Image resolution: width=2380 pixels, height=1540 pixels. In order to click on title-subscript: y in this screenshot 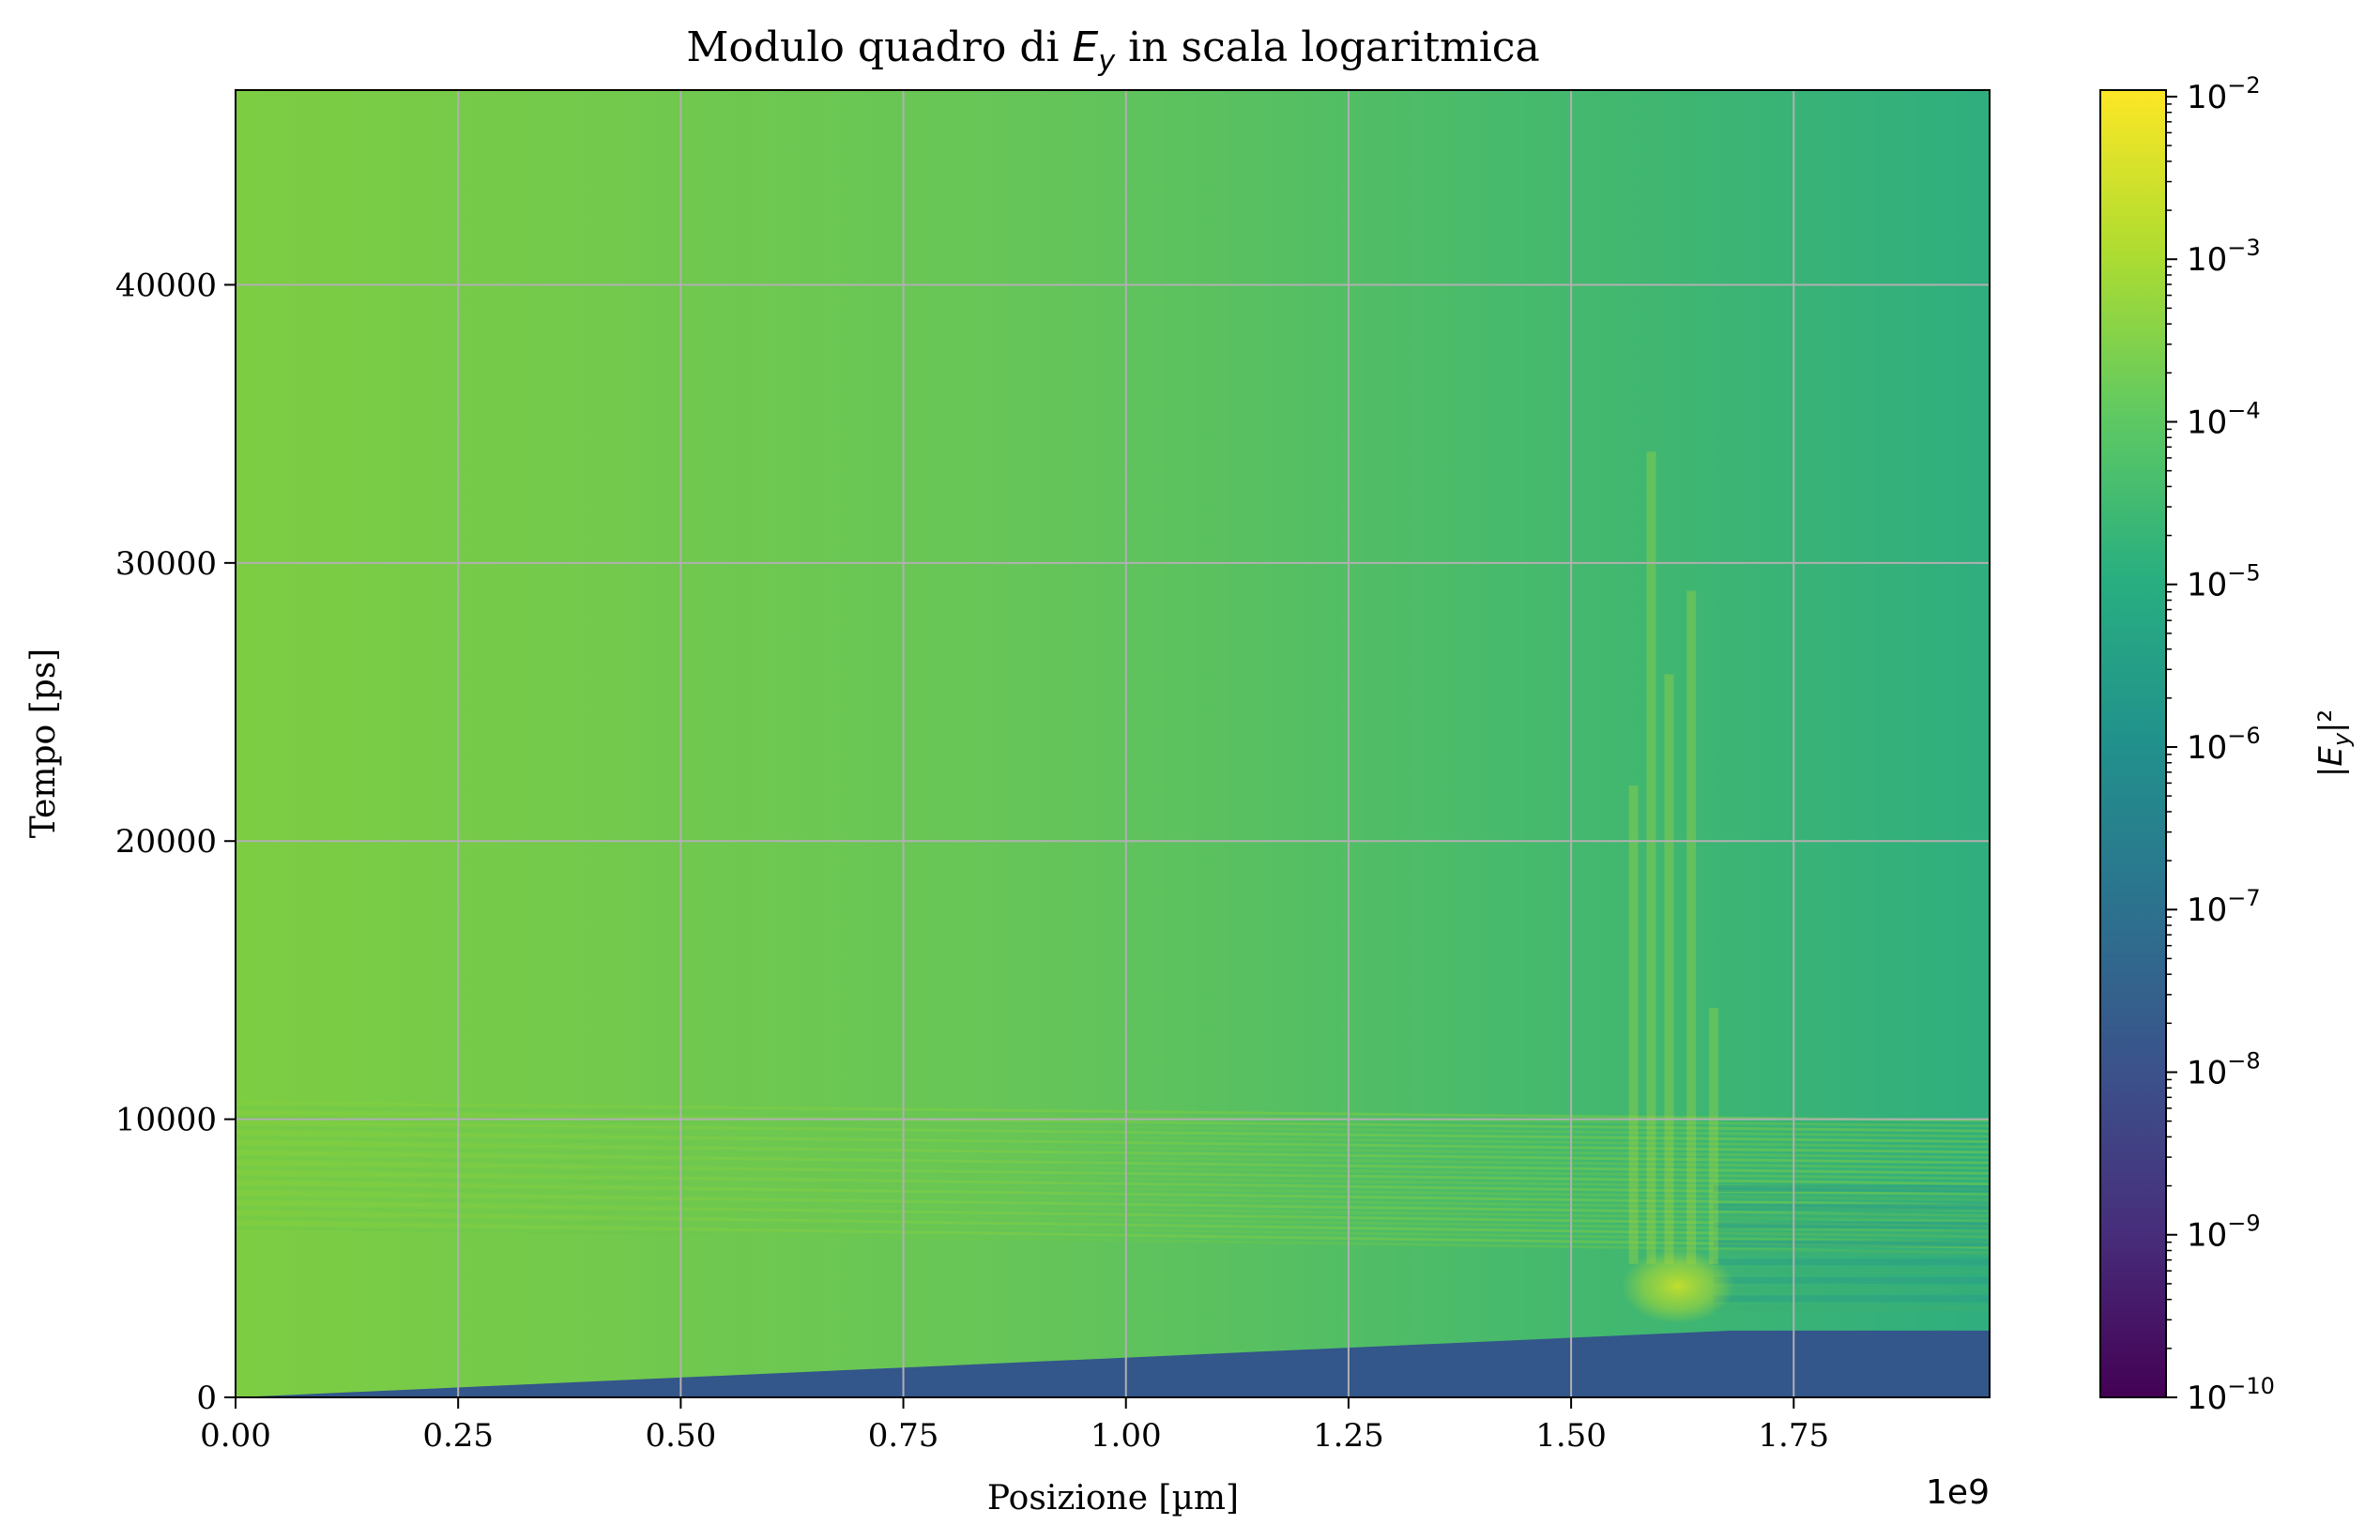, I will do `click(1106, 62)`.